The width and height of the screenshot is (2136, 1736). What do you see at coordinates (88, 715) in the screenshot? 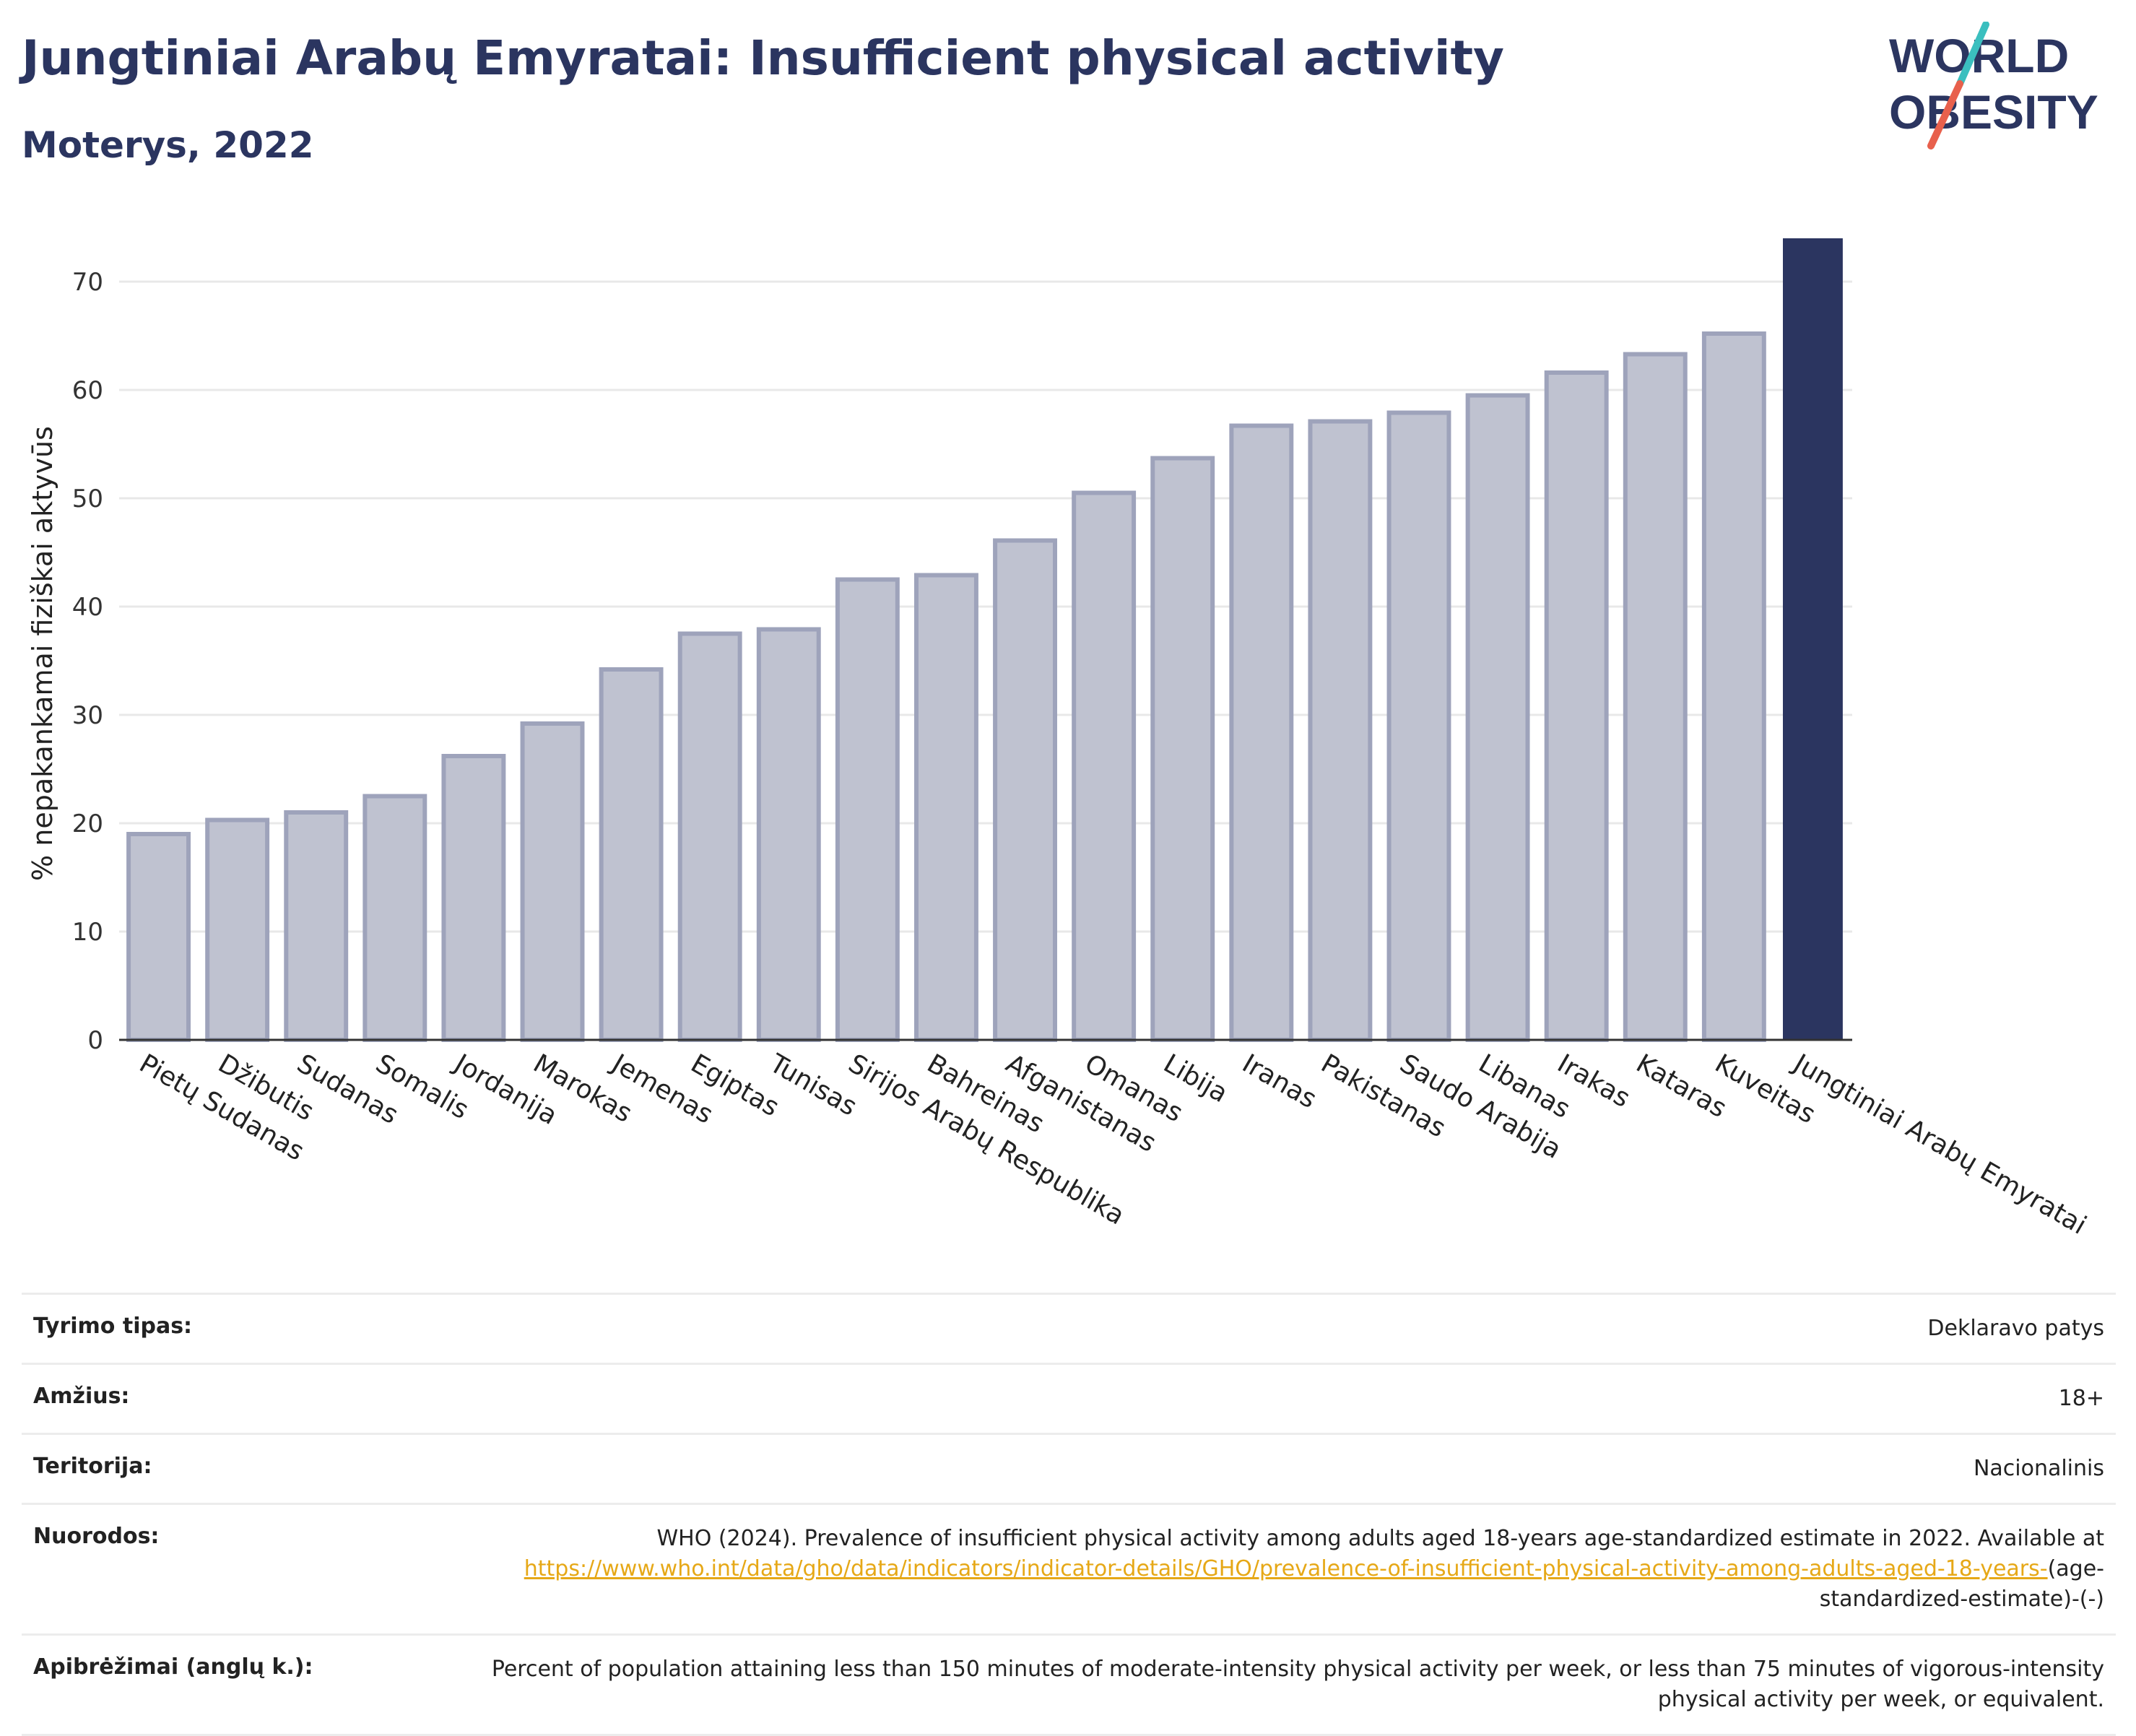
I see `y-tick-label: 30` at bounding box center [88, 715].